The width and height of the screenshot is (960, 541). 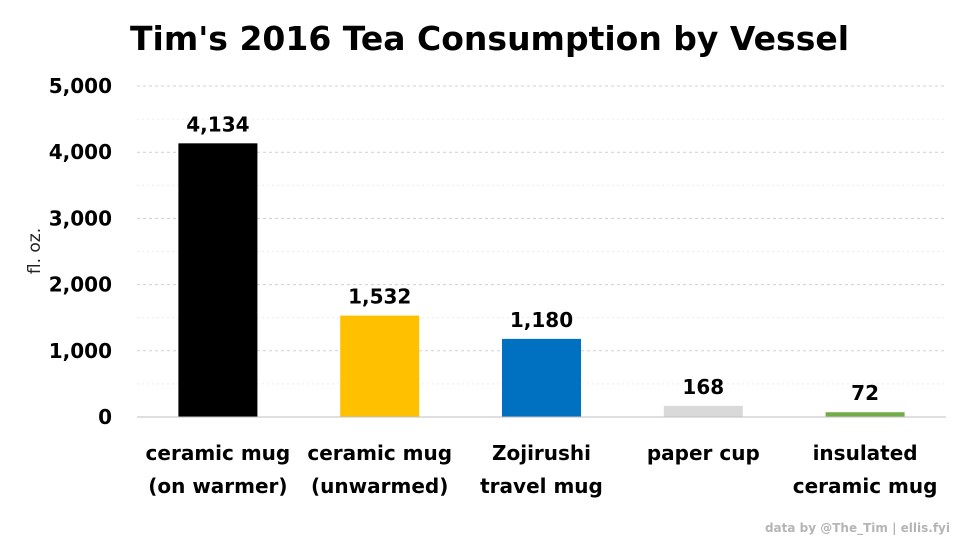 What do you see at coordinates (541, 486) in the screenshot?
I see `x-category-label: travel mug` at bounding box center [541, 486].